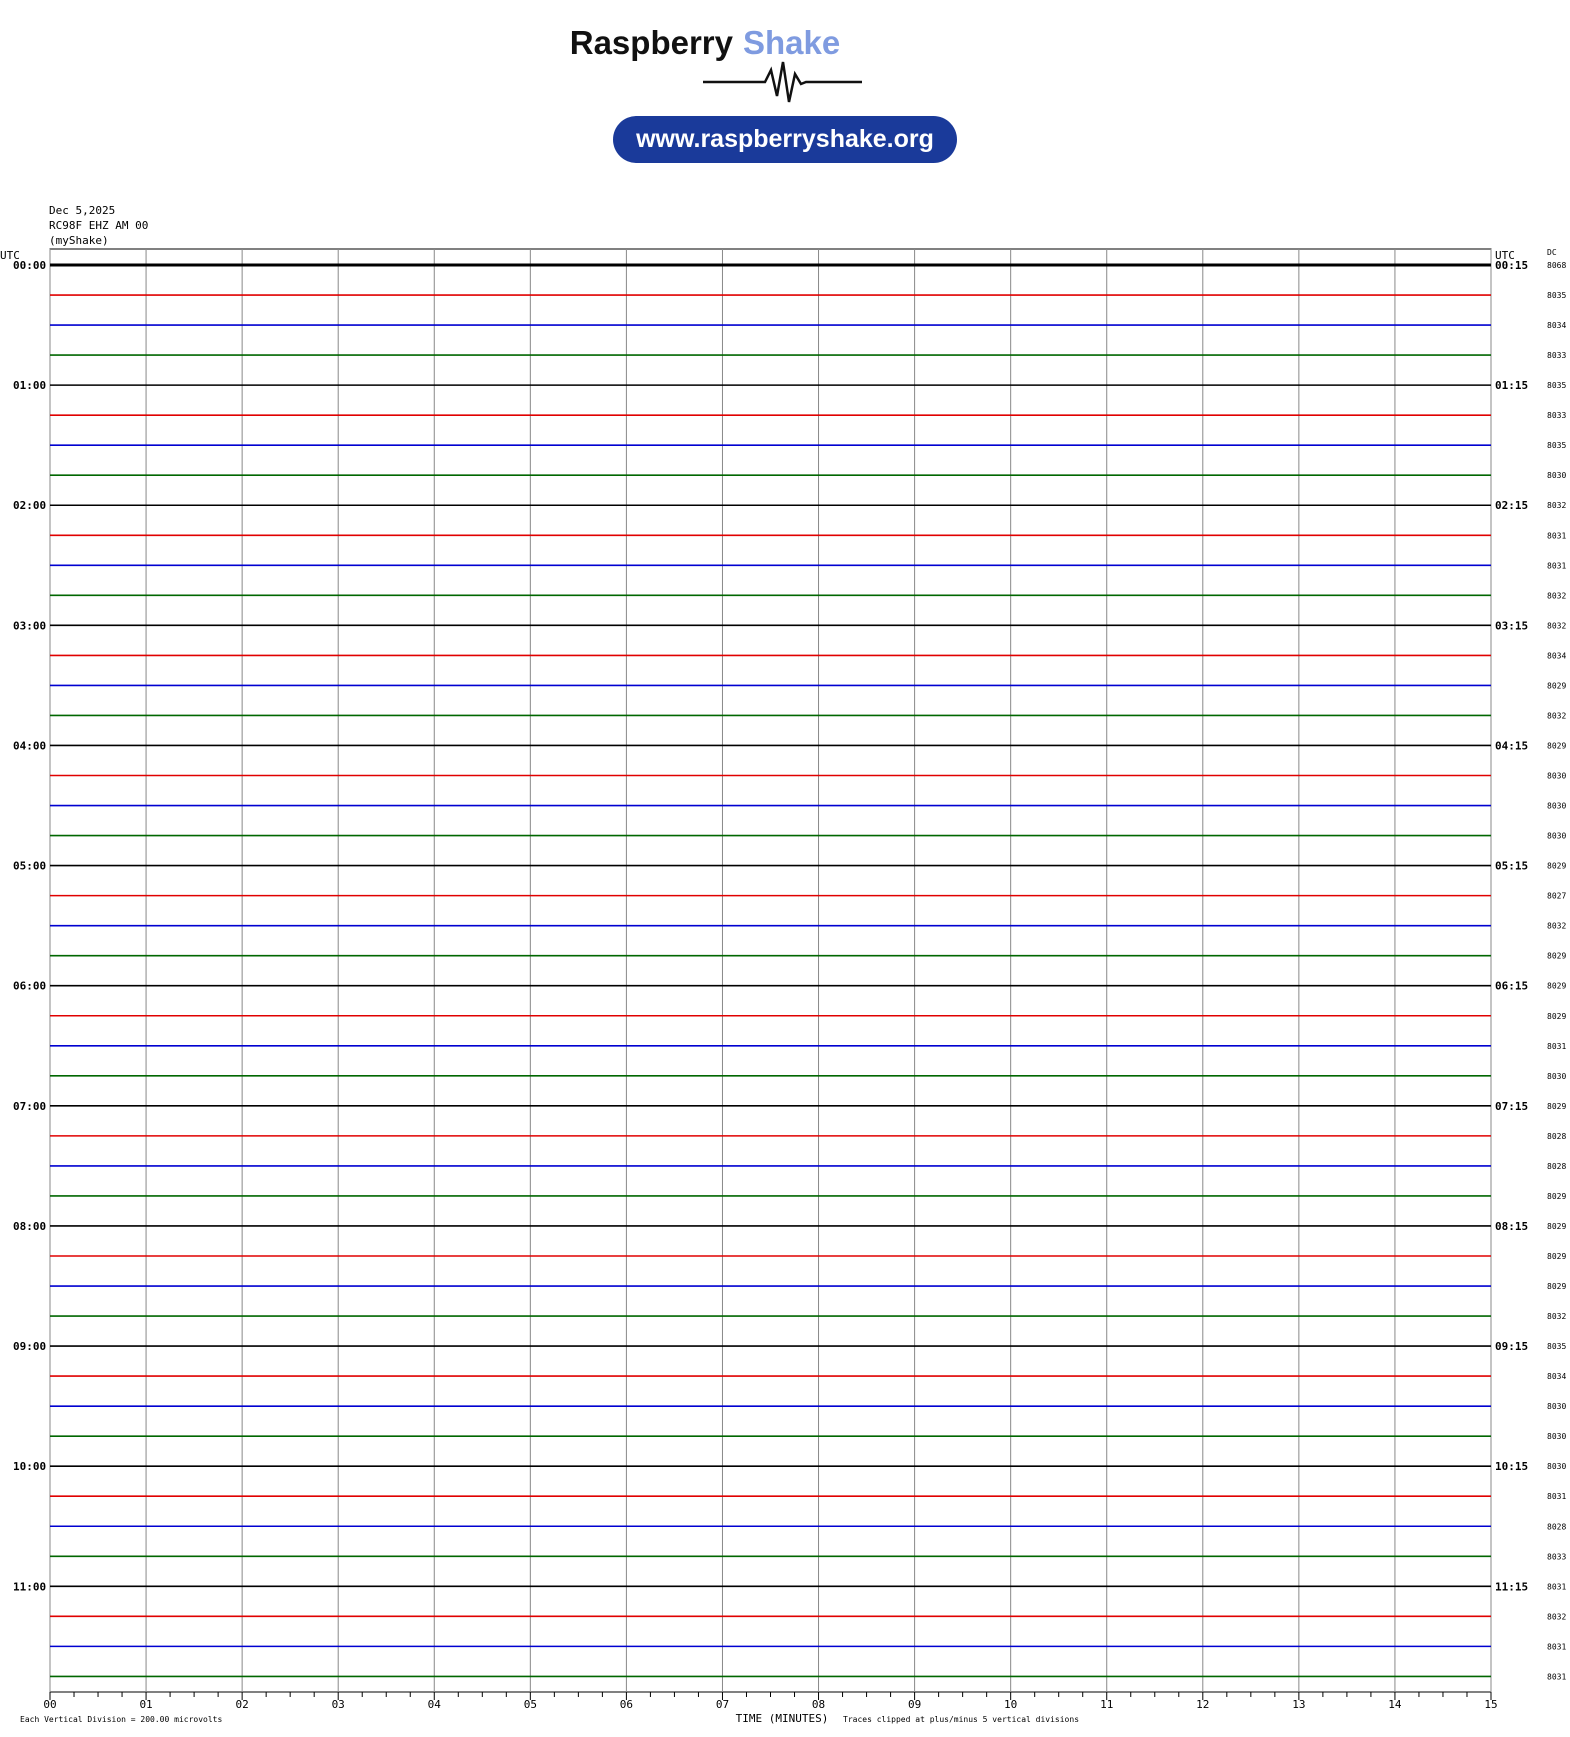 The height and width of the screenshot is (1737, 1570). Describe the element at coordinates (29, 986) in the screenshot. I see `hour-label: 06:00` at that location.